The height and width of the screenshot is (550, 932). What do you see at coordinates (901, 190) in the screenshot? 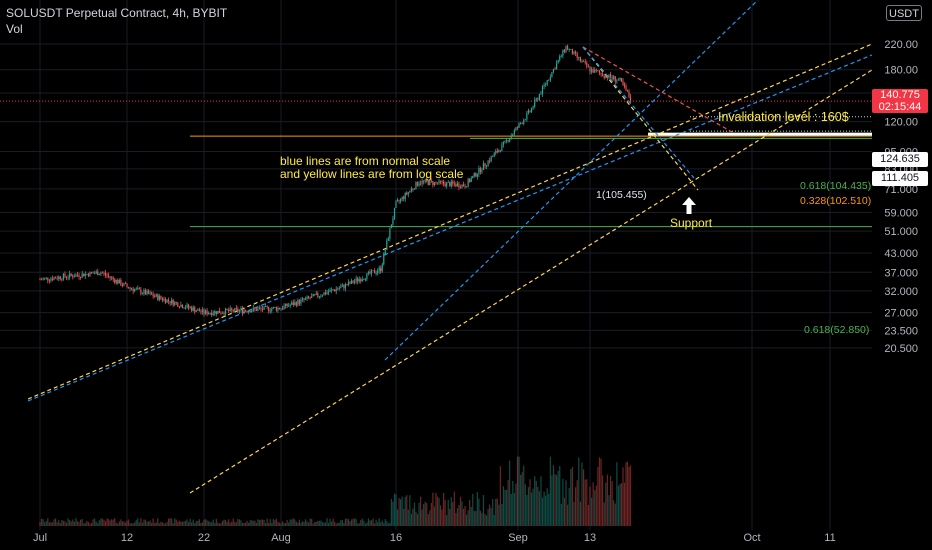
I see `y-tick-label: 71.000` at bounding box center [901, 190].